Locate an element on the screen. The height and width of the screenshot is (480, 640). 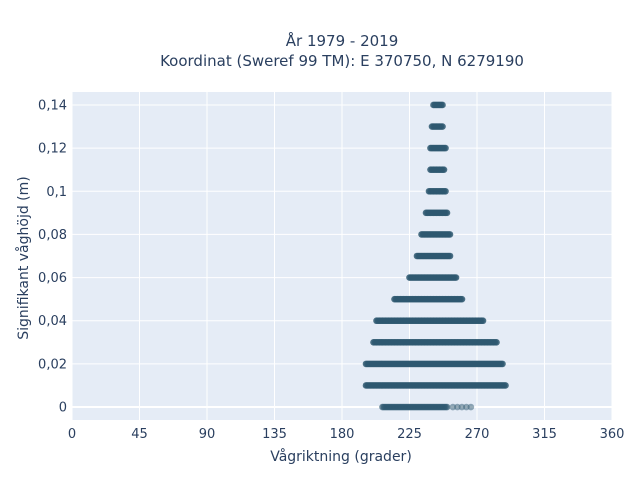
x-tick-label: 0 is located at coordinates (72, 434).